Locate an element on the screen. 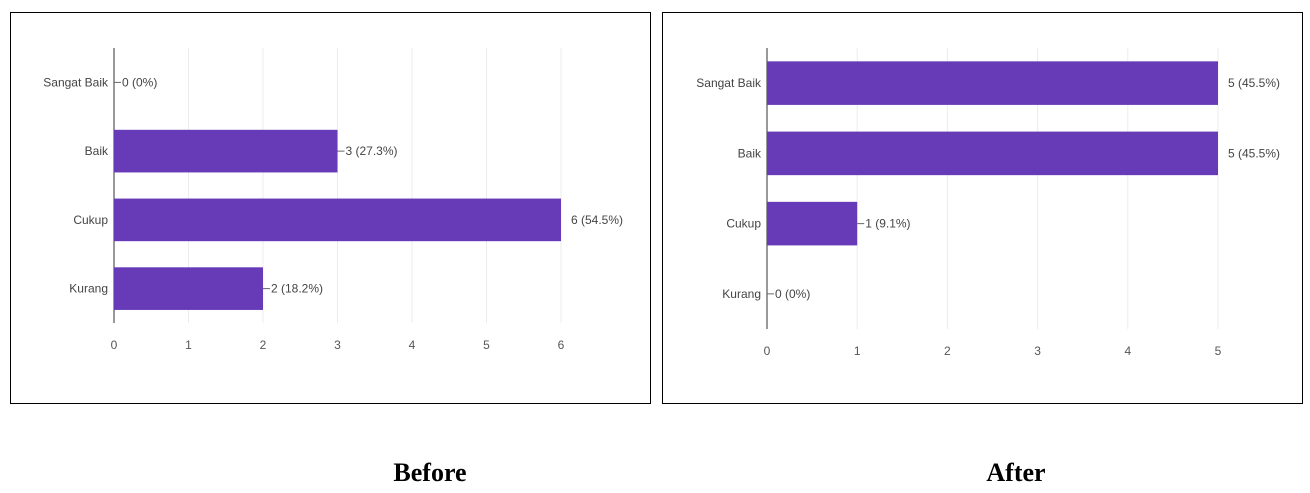 This screenshot has width=1310, height=493. caption-before: Before is located at coordinates (430, 472).